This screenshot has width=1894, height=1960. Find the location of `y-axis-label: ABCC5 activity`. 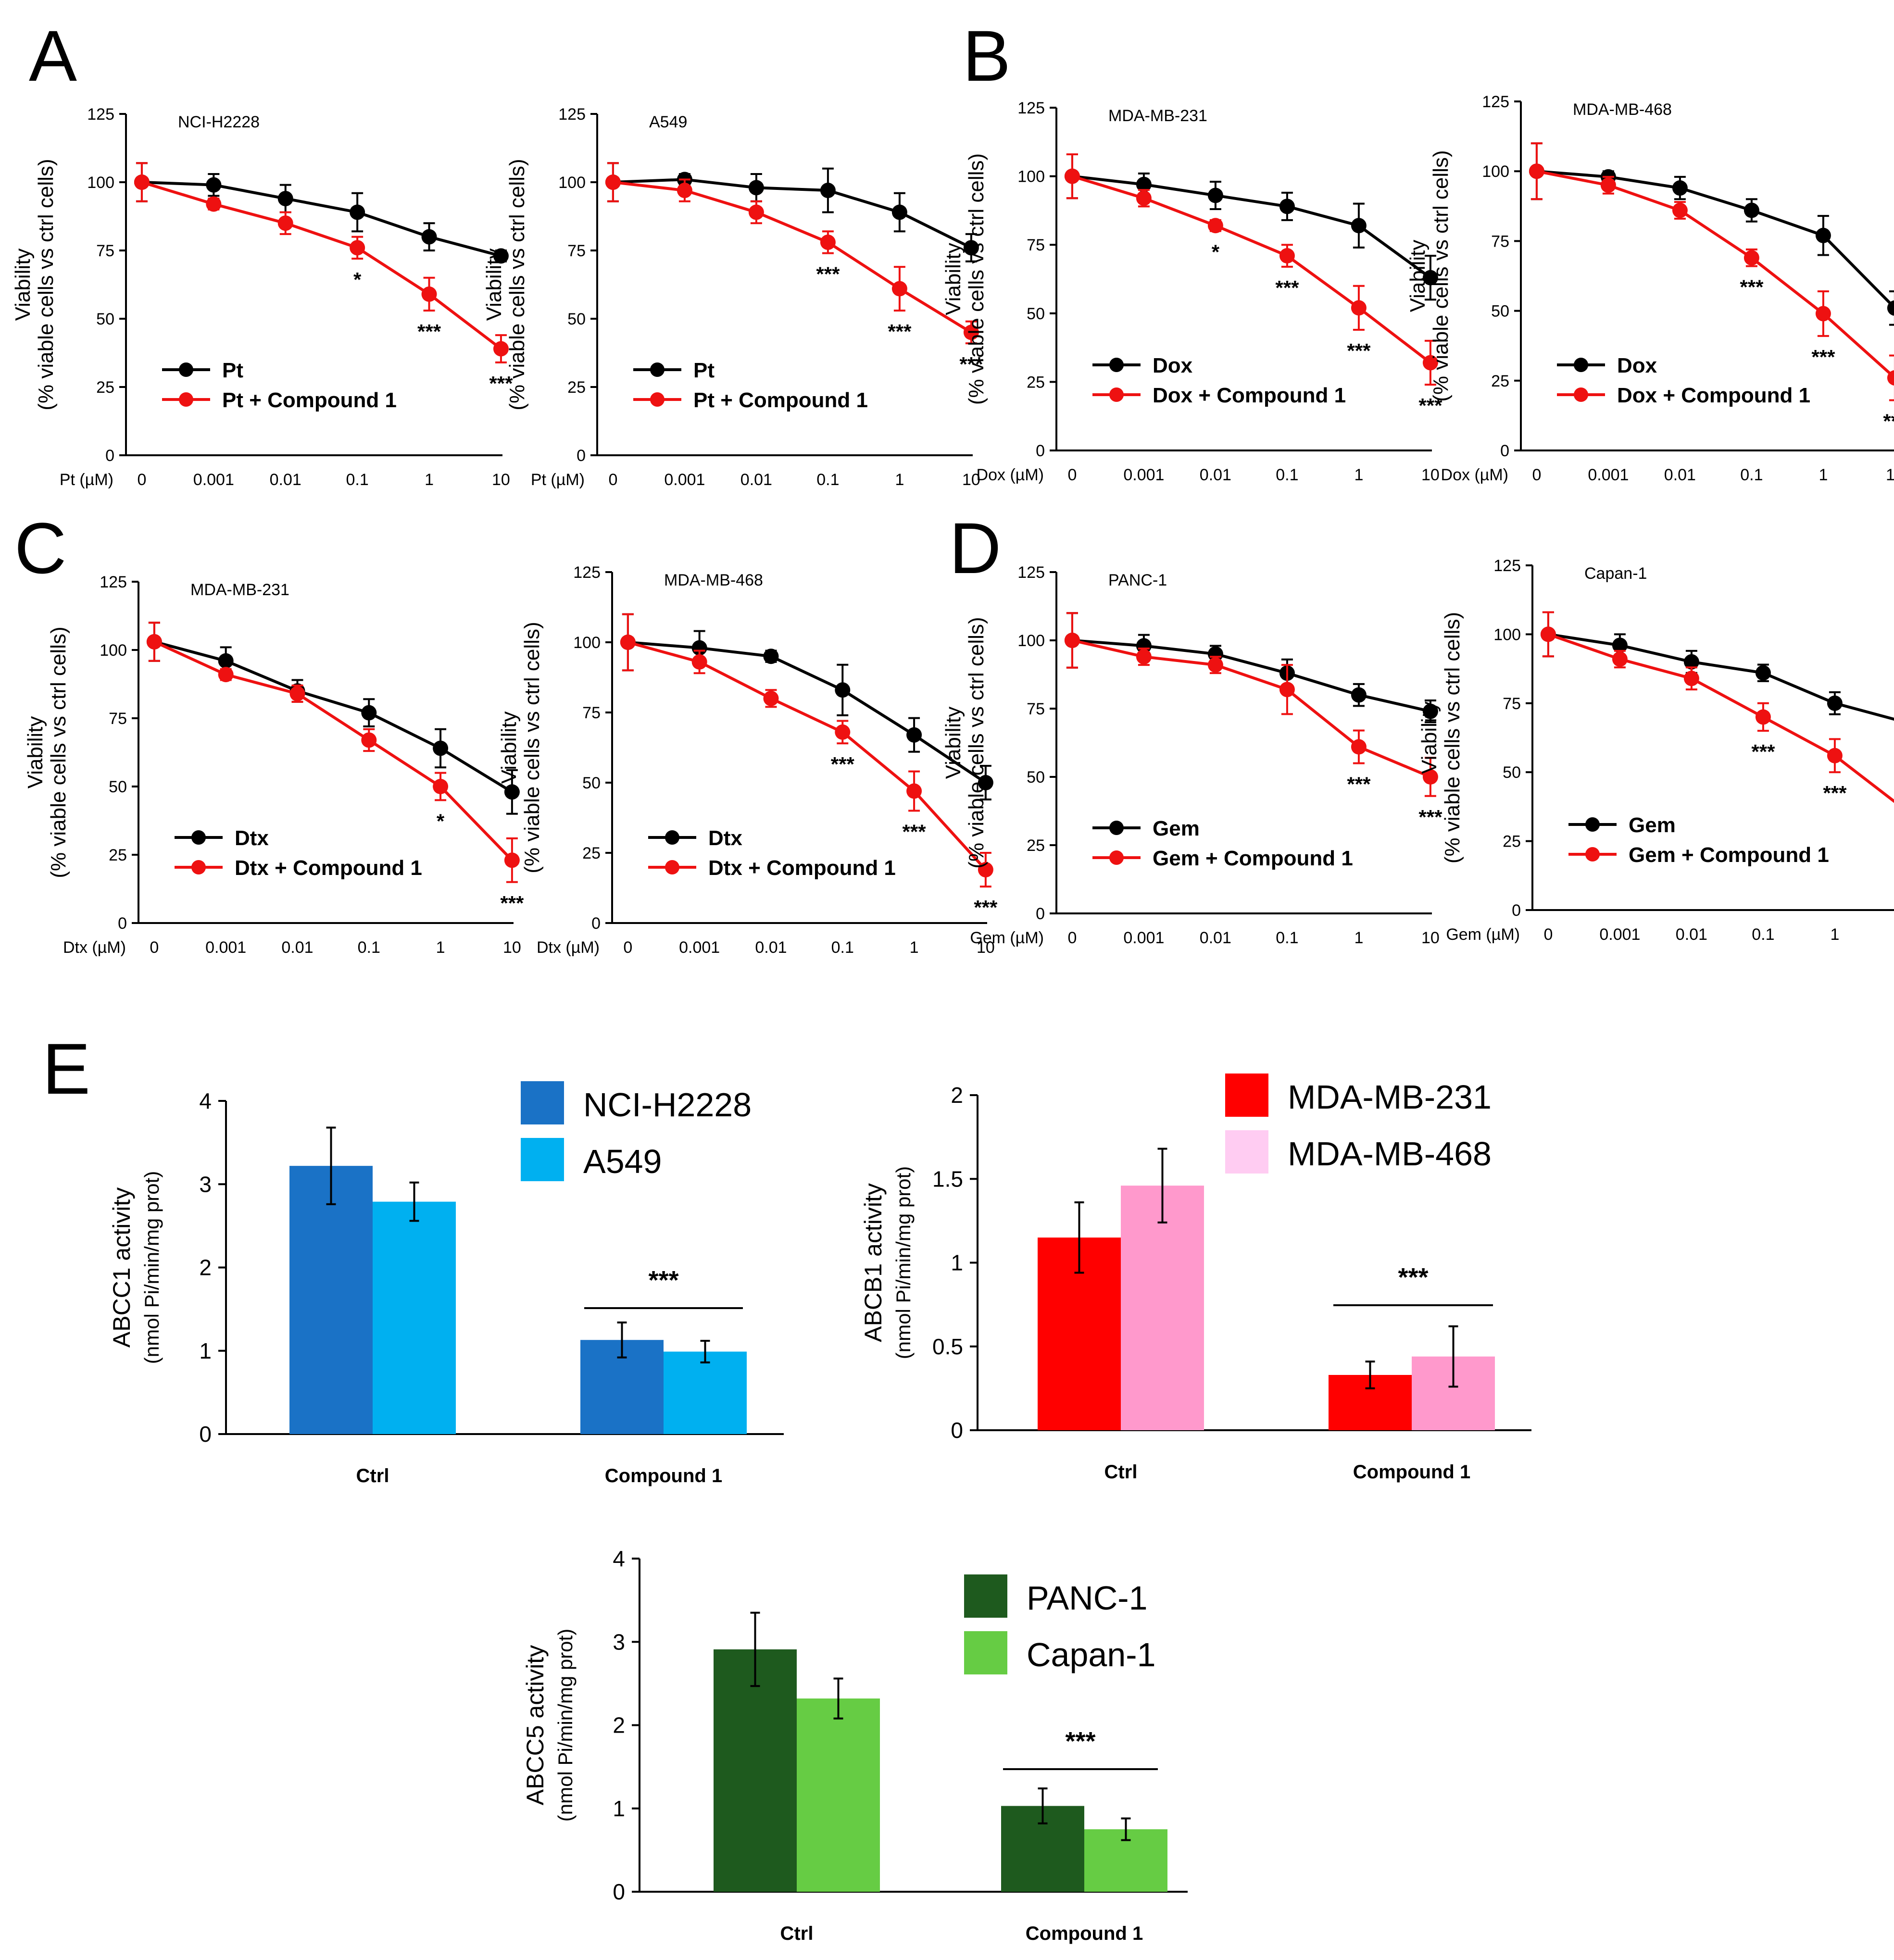

y-axis-label: ABCC5 activity is located at coordinates (535, 1725).